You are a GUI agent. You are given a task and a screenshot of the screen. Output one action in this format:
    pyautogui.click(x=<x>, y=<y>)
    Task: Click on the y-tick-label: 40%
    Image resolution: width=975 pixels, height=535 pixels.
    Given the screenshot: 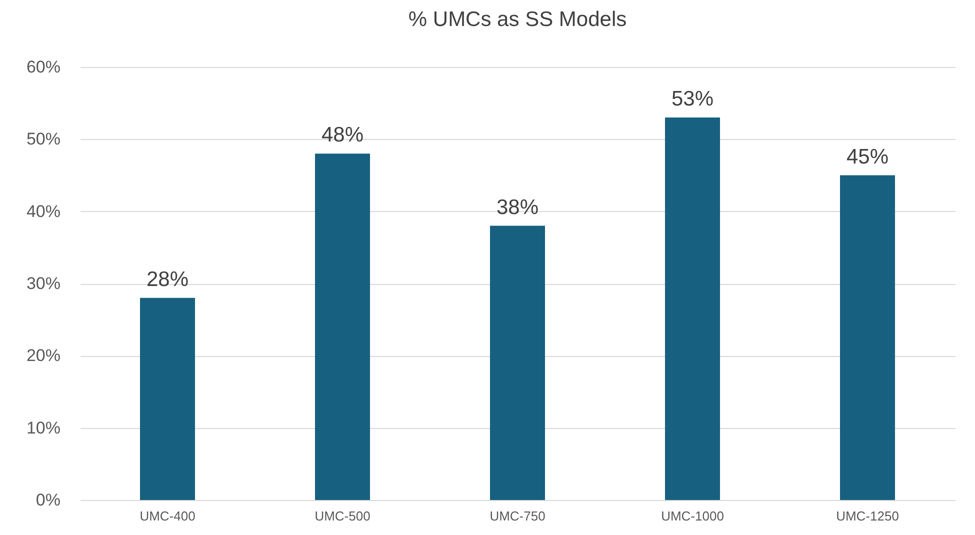 What is the action you would take?
    pyautogui.click(x=43, y=211)
    